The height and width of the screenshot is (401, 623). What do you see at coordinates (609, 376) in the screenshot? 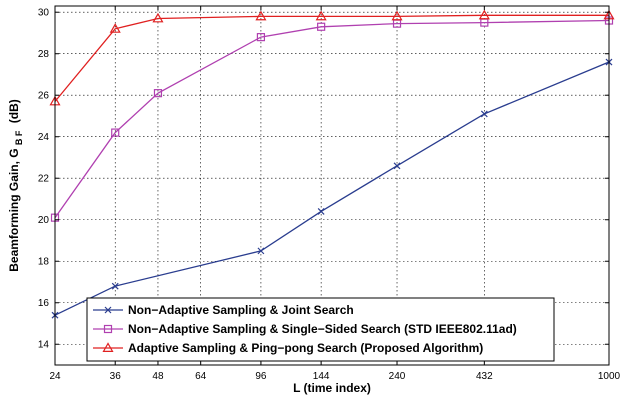
I see `x-tick-label: 1000` at bounding box center [609, 376].